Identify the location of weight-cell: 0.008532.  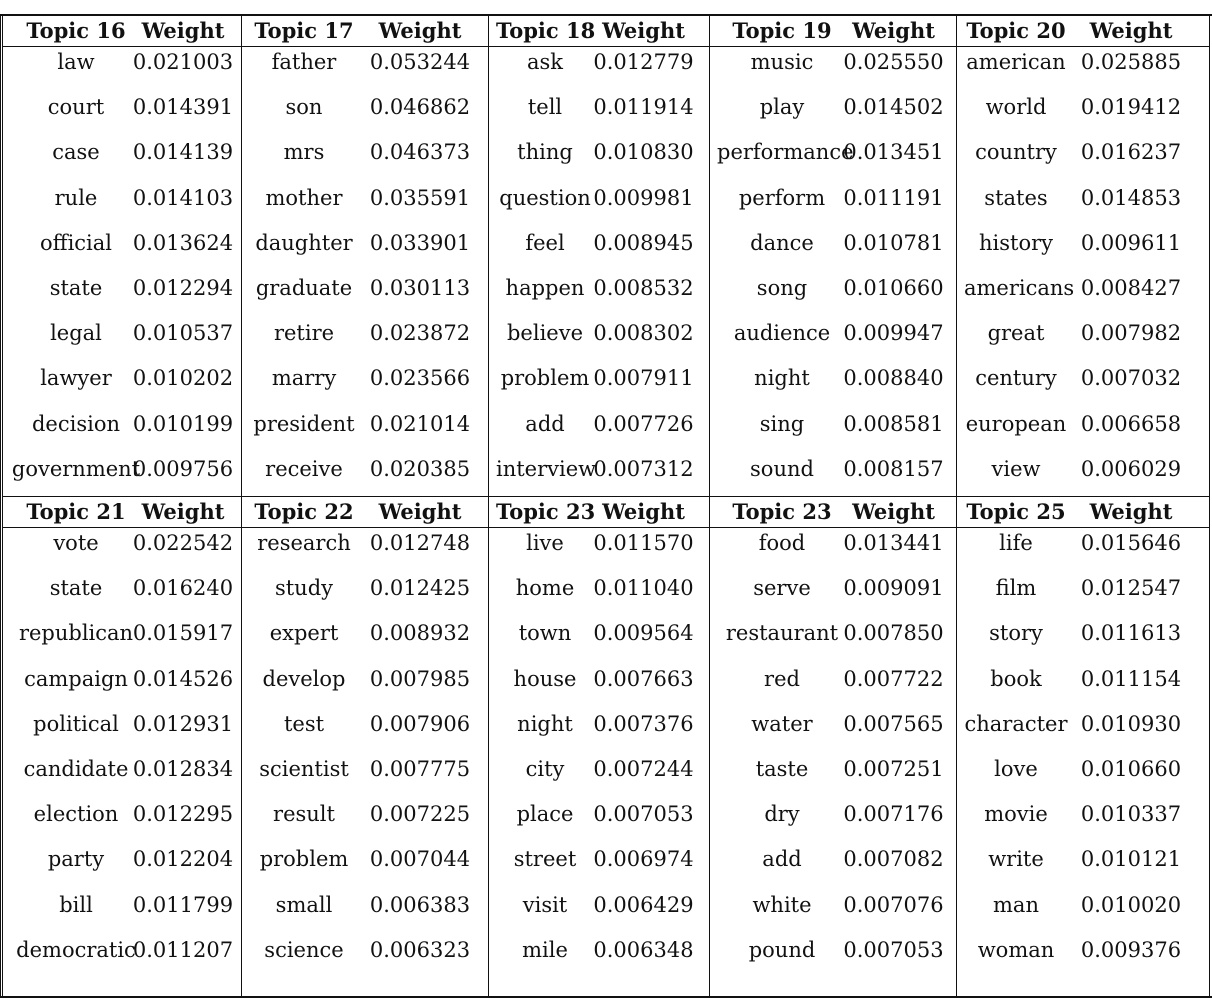
(643, 288).